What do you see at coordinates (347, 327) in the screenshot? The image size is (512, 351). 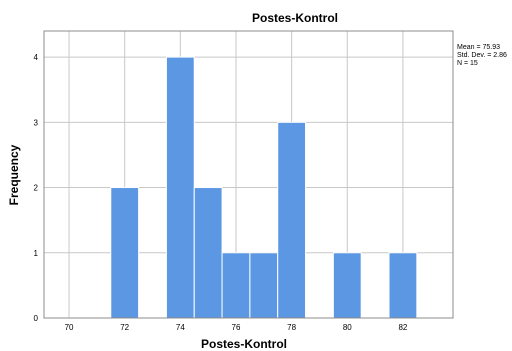 I see `x-tick-label: 80` at bounding box center [347, 327].